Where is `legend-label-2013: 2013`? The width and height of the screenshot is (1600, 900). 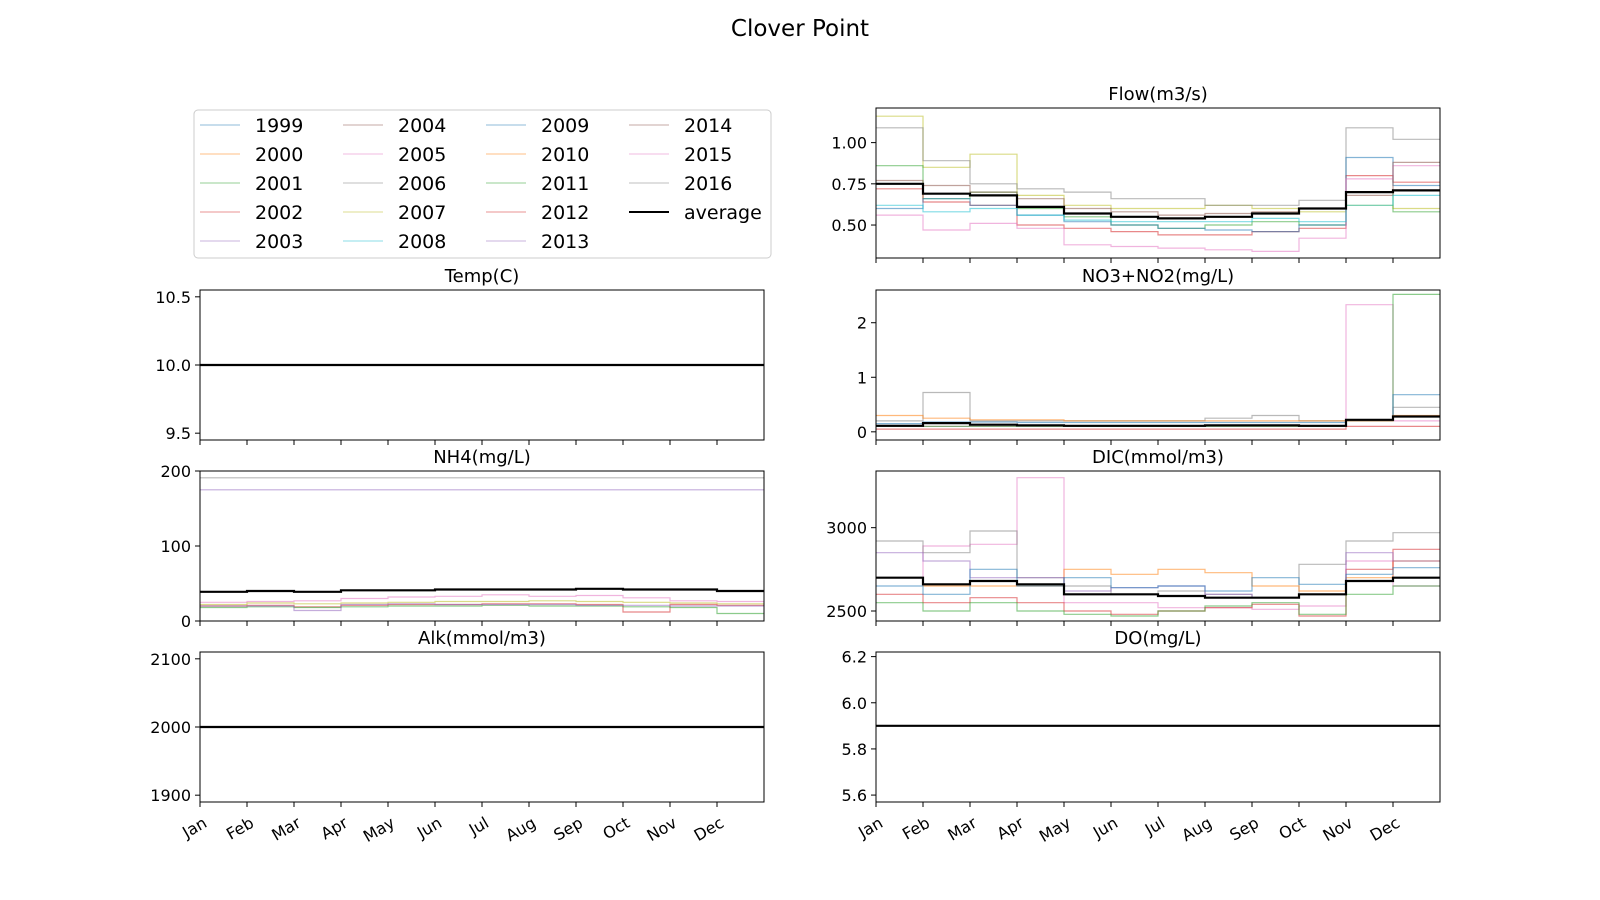
legend-label-2013: 2013 is located at coordinates (565, 242).